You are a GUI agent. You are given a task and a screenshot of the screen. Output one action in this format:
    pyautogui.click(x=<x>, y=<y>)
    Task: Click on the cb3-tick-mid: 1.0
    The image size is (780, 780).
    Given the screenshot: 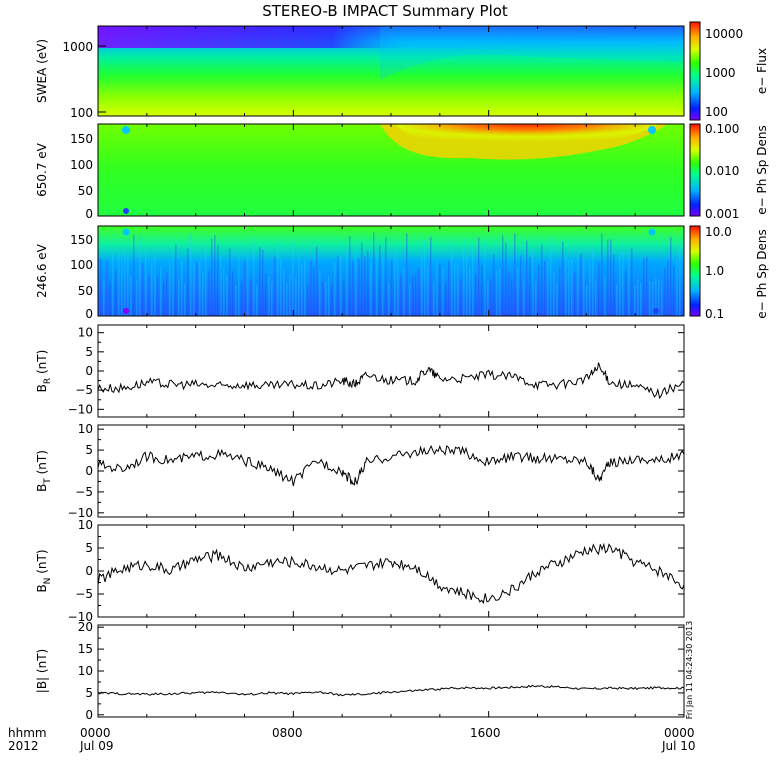 What is the action you would take?
    pyautogui.click(x=714, y=271)
    